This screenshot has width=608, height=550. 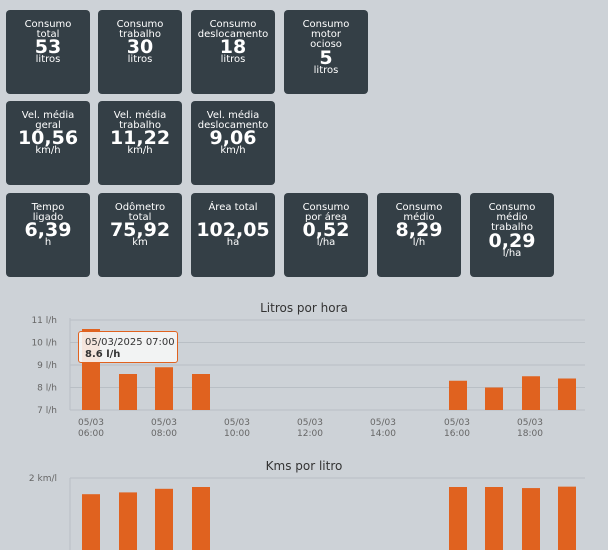 I want to click on y-tick-label: 11 l/h, so click(x=44, y=321).